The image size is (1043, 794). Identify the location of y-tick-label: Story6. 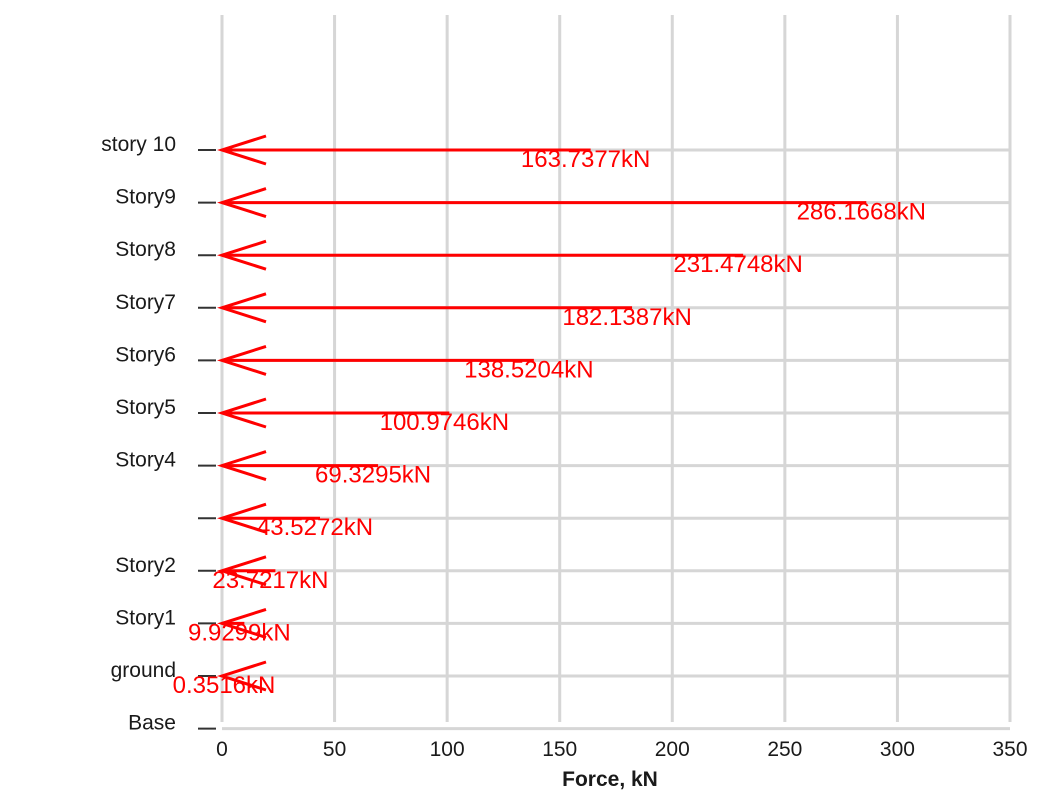
(145, 354).